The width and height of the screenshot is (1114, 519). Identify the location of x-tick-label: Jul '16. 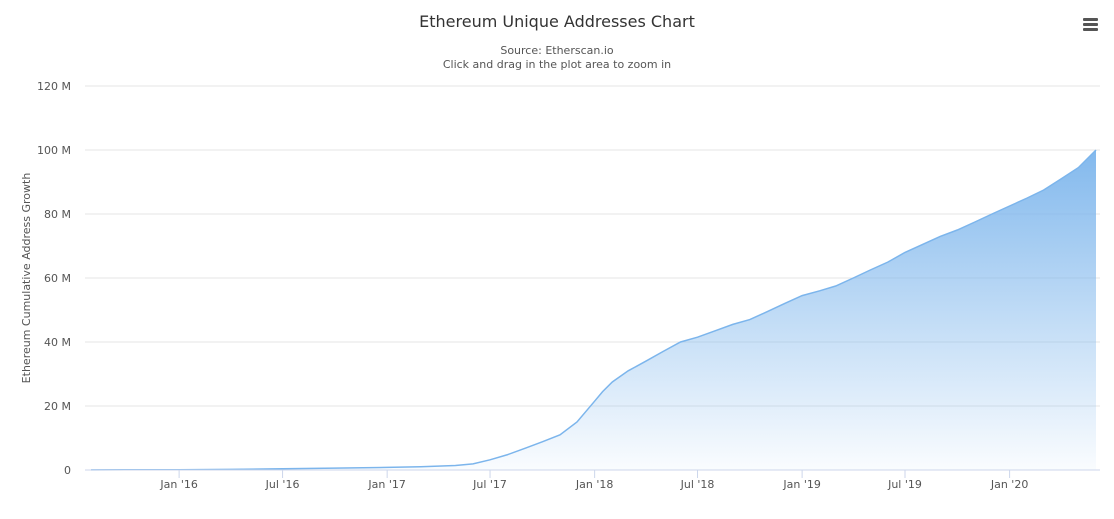
(282, 484).